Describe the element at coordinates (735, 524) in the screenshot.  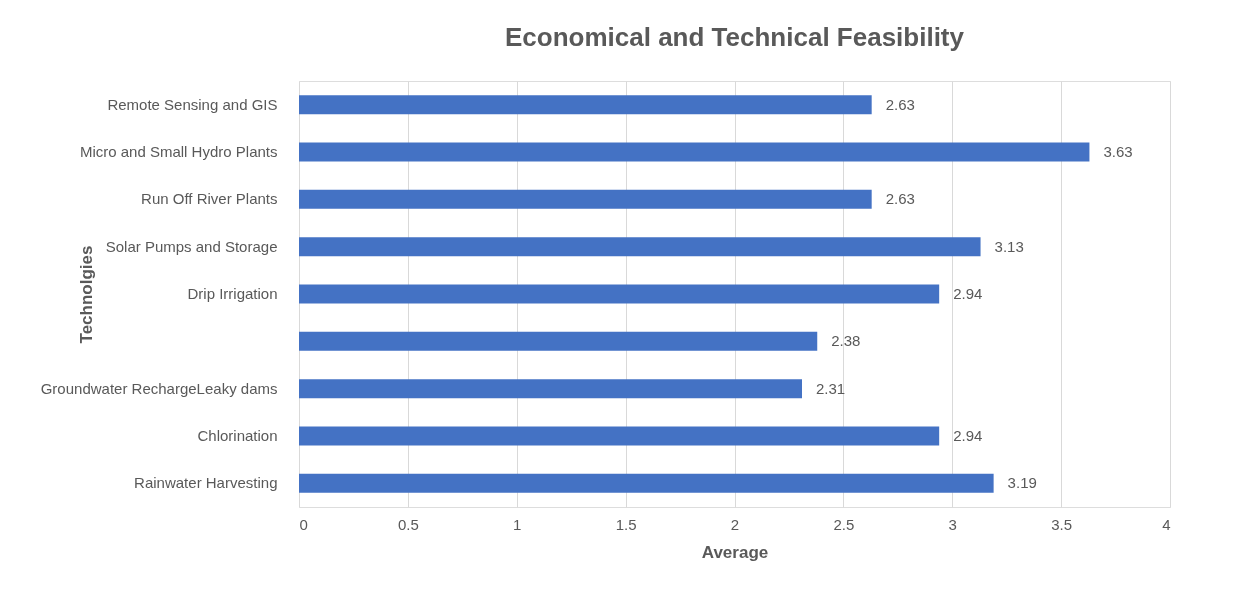
I see `x-tick-label: 2` at that location.